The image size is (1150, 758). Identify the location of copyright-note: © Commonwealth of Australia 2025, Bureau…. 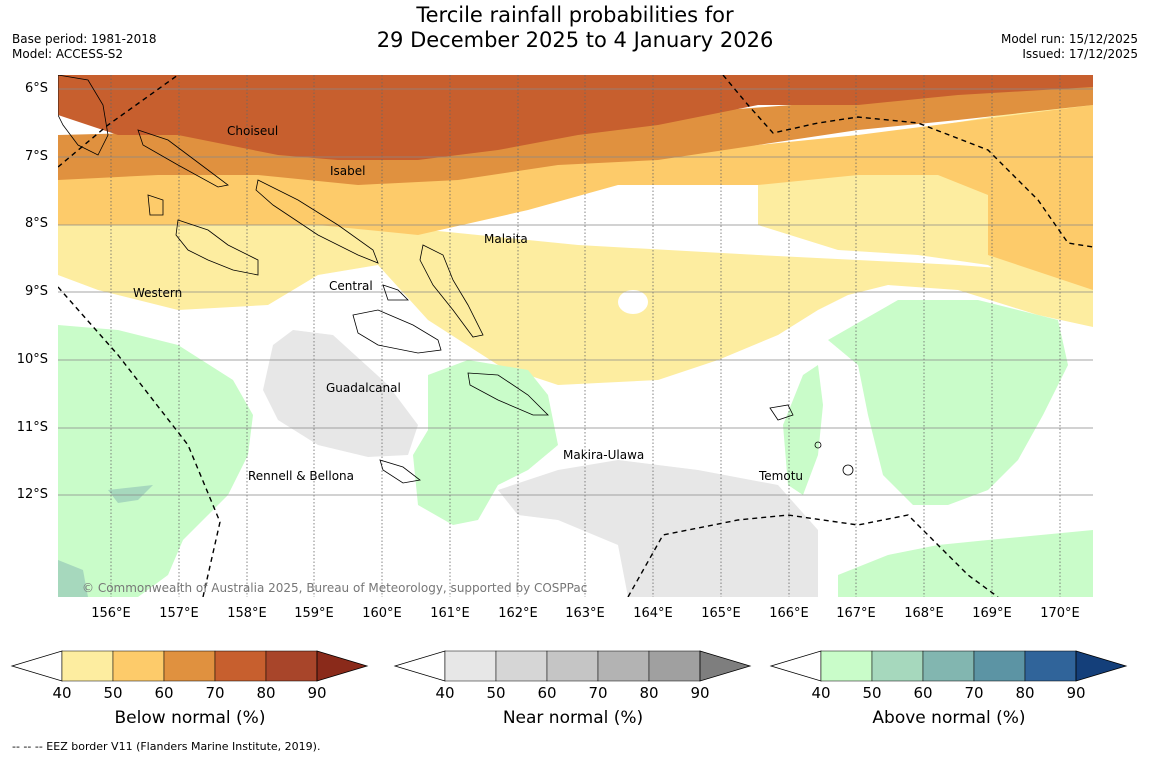
(335, 588).